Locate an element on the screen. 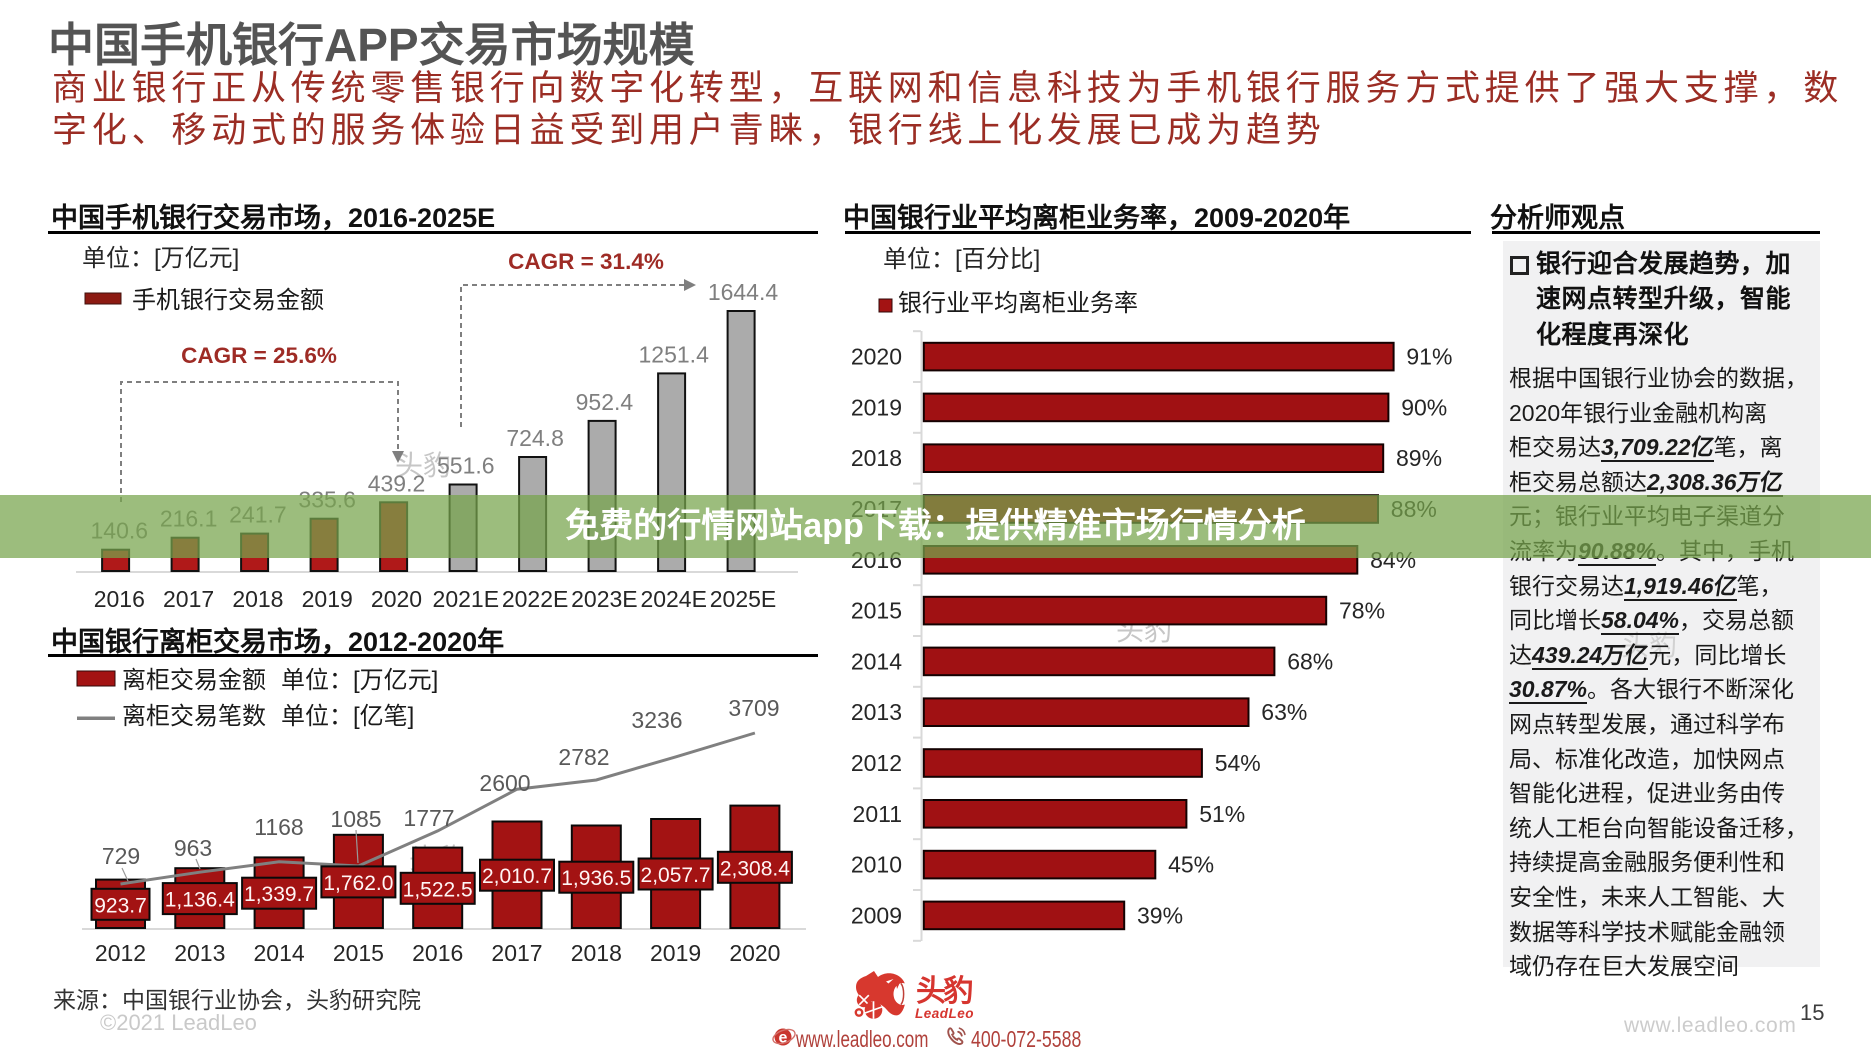  svg-text: 51% is located at coordinates (1222, 814).